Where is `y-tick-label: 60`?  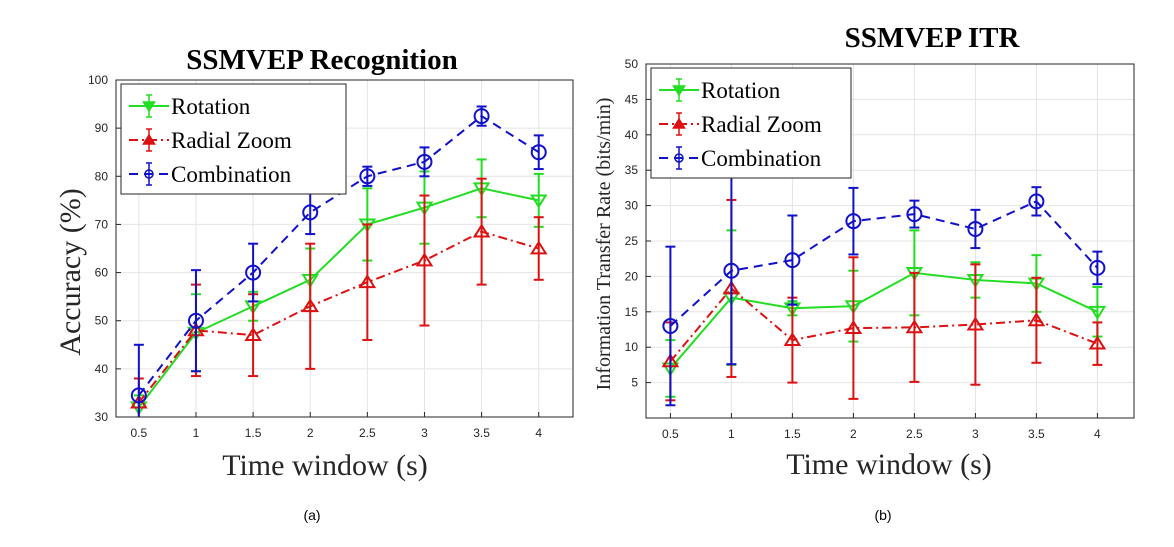
y-tick-label: 60 is located at coordinates (102, 273).